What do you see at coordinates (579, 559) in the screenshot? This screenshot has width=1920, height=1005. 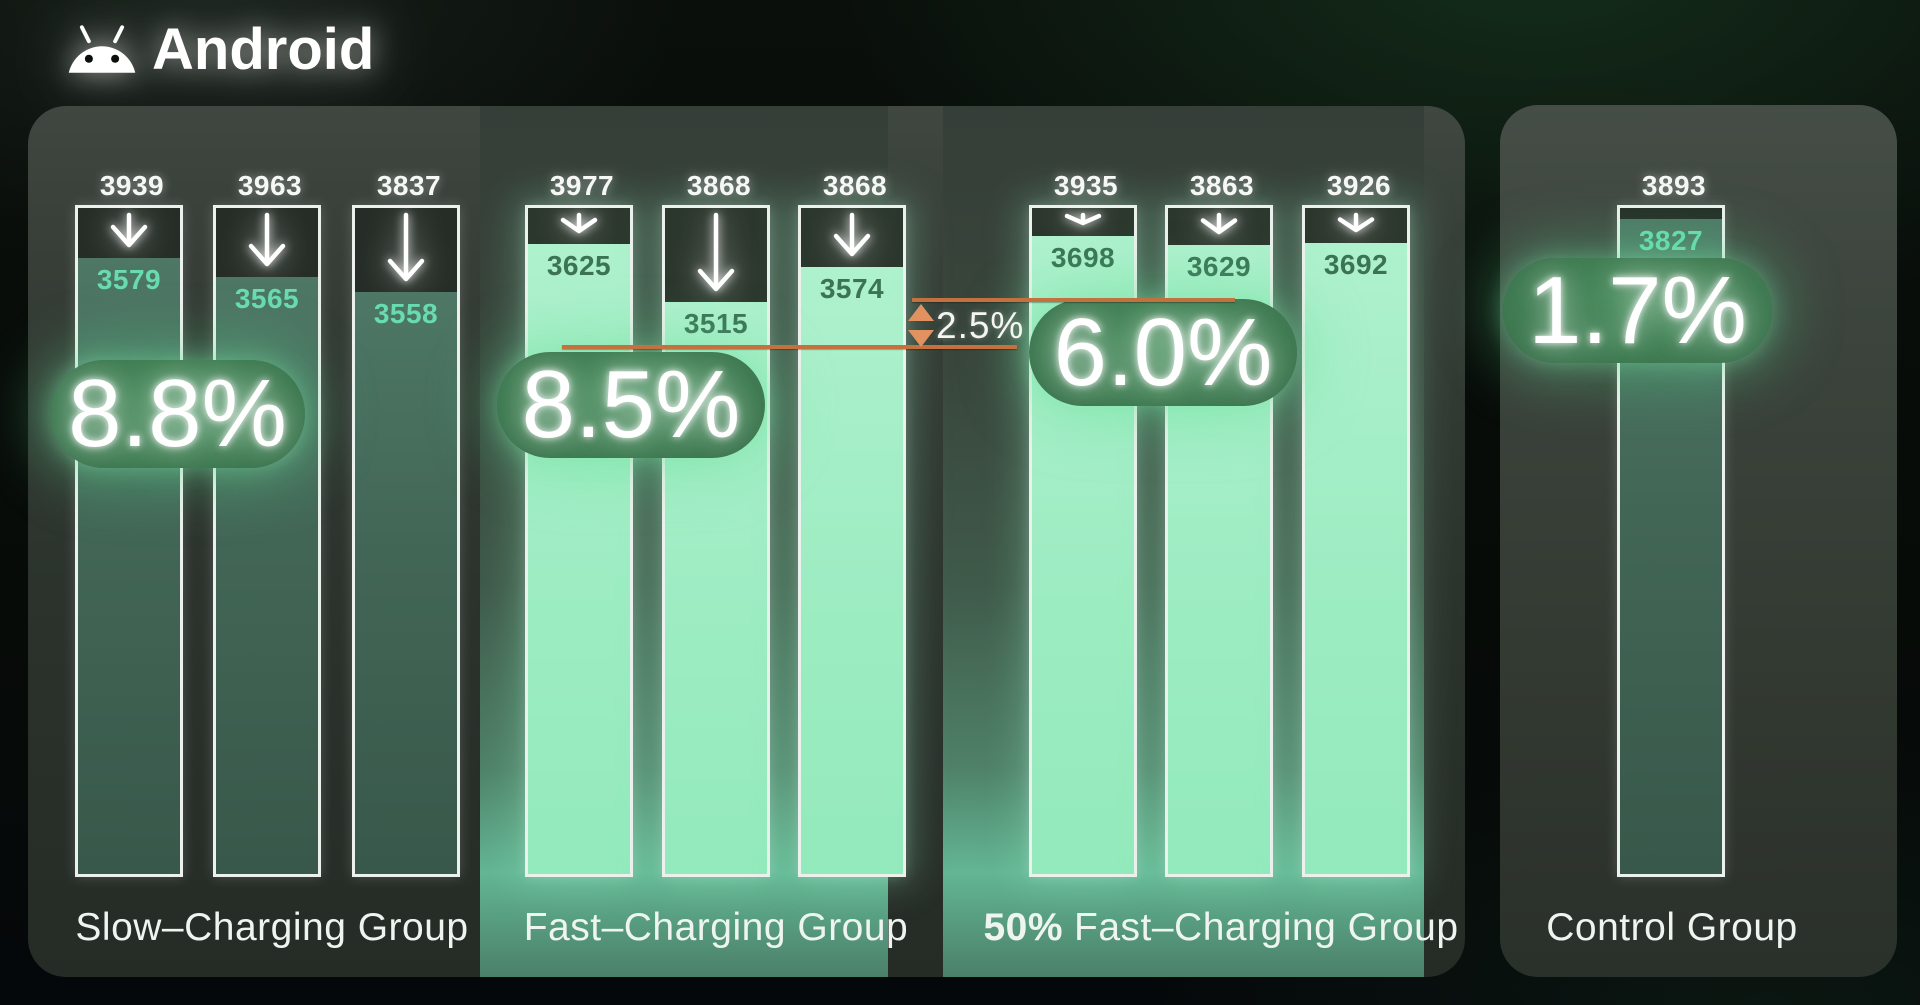 I see `bar-fill: 3625` at bounding box center [579, 559].